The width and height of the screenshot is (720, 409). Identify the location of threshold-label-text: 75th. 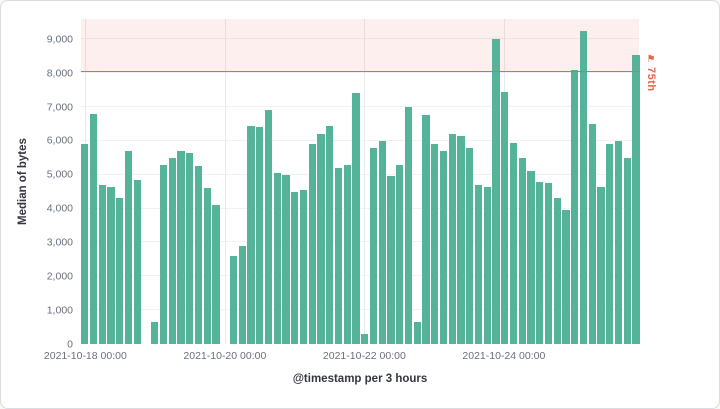
(651, 79).